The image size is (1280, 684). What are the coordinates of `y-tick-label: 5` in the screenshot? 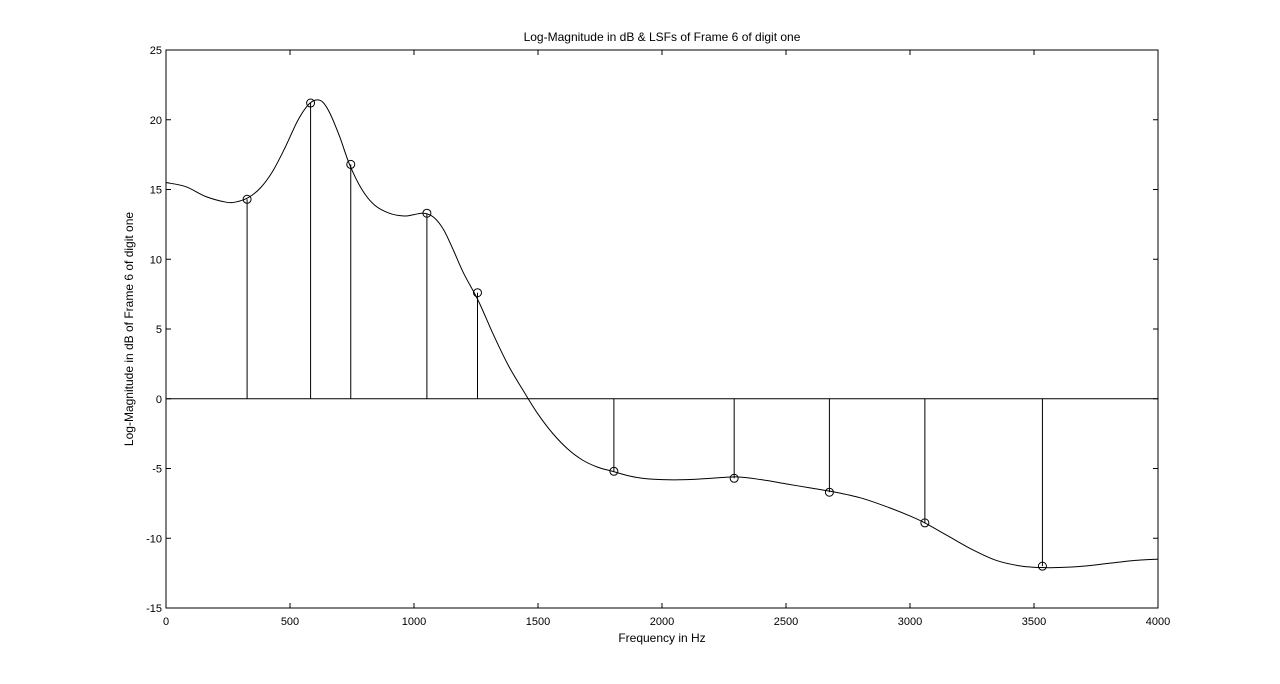 It's located at (159, 330).